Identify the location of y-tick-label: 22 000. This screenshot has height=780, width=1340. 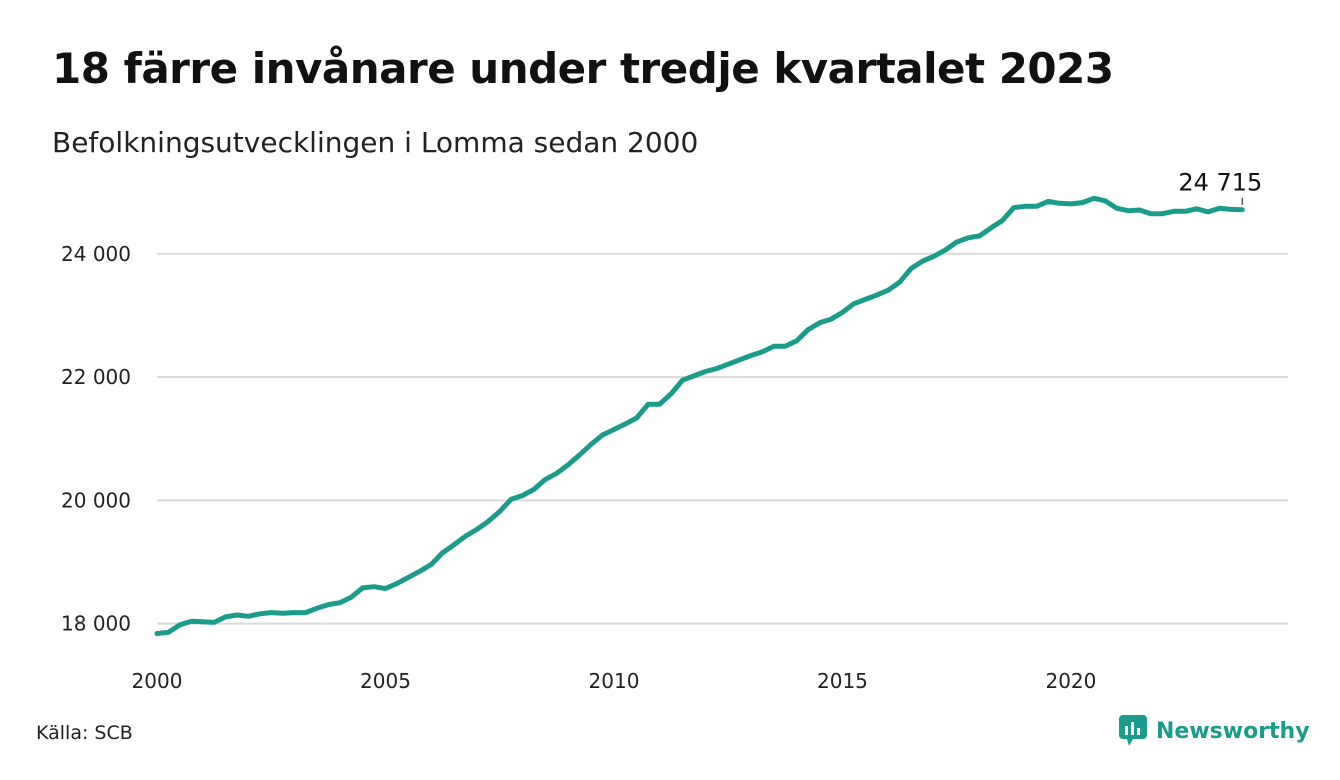
(96, 377).